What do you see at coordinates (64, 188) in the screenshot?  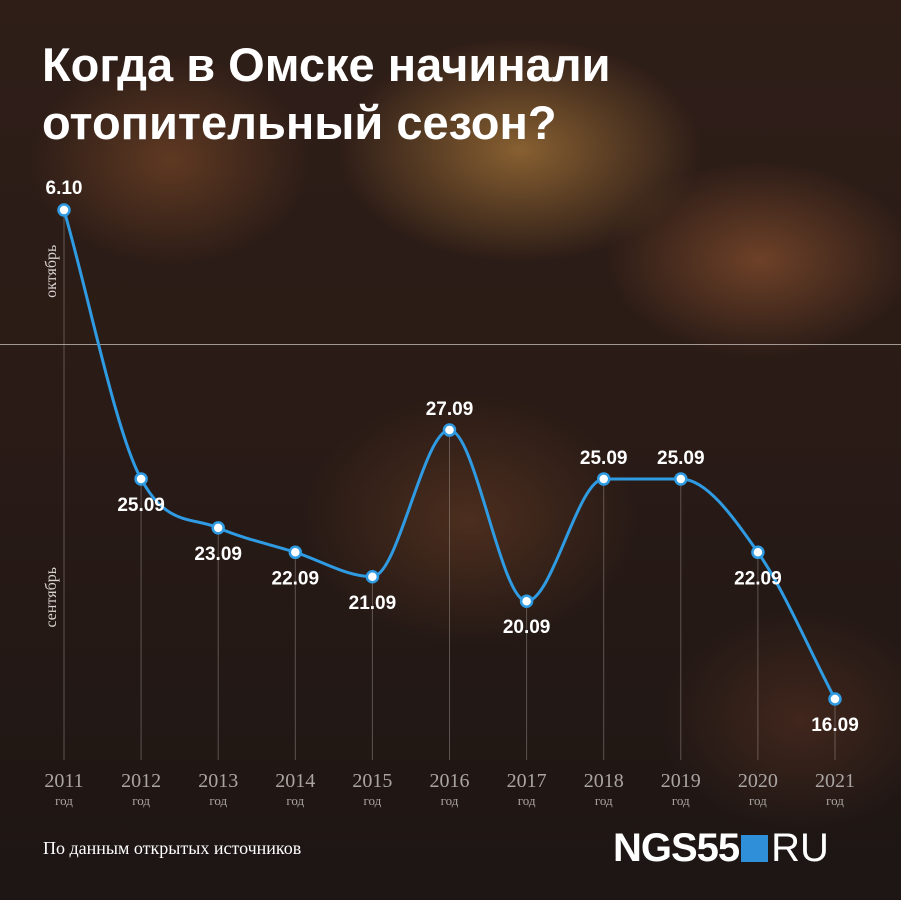 I see `data-label-2011: 6.10` at bounding box center [64, 188].